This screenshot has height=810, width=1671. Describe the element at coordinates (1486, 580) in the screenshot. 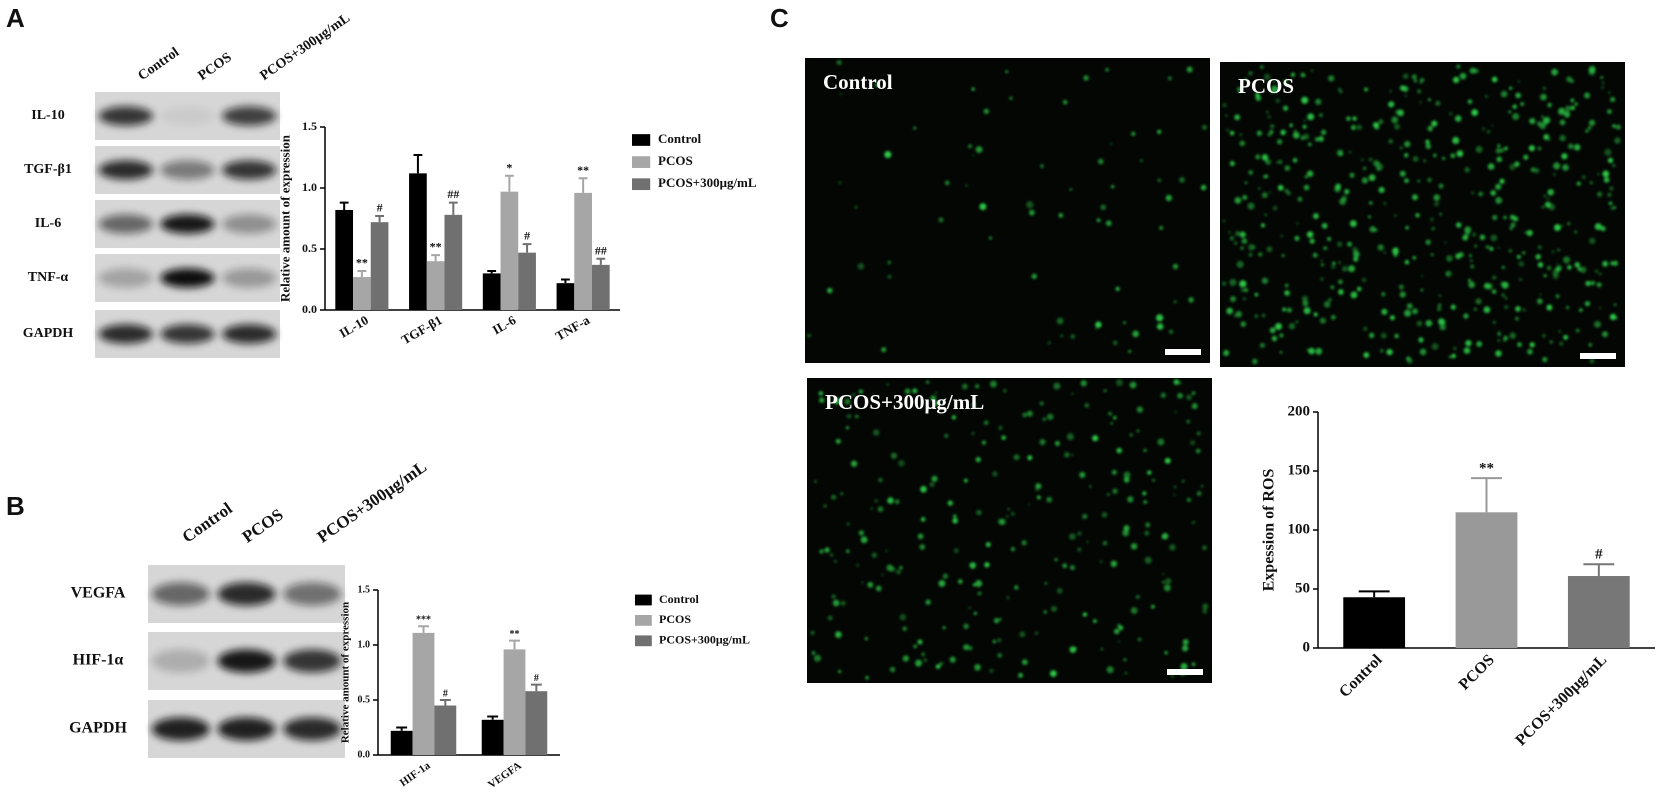

I see `bar` at that location.